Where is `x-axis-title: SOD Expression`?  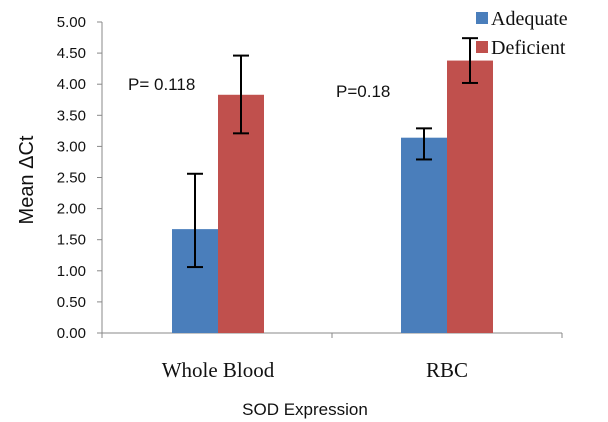
x-axis-title: SOD Expression is located at coordinates (305, 409).